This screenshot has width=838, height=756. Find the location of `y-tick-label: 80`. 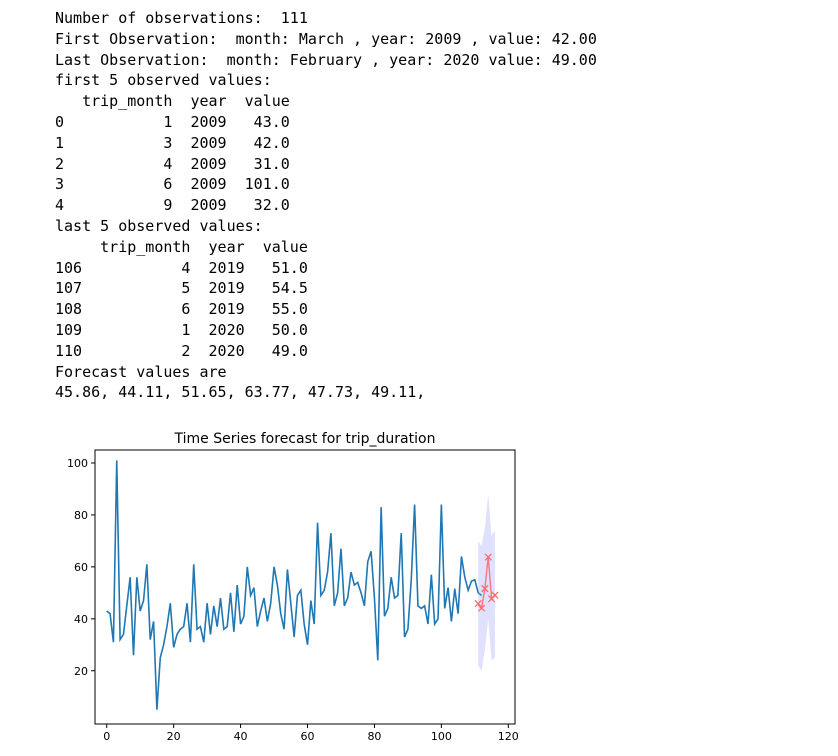

y-tick-label: 80 is located at coordinates (81, 515).